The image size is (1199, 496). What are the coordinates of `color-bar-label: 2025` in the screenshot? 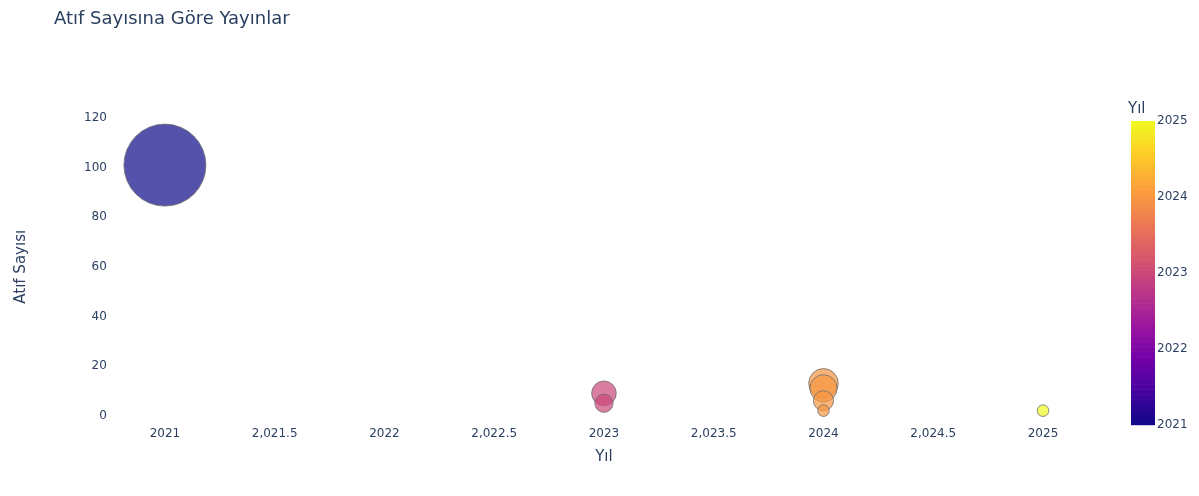 It's located at (1172, 120).